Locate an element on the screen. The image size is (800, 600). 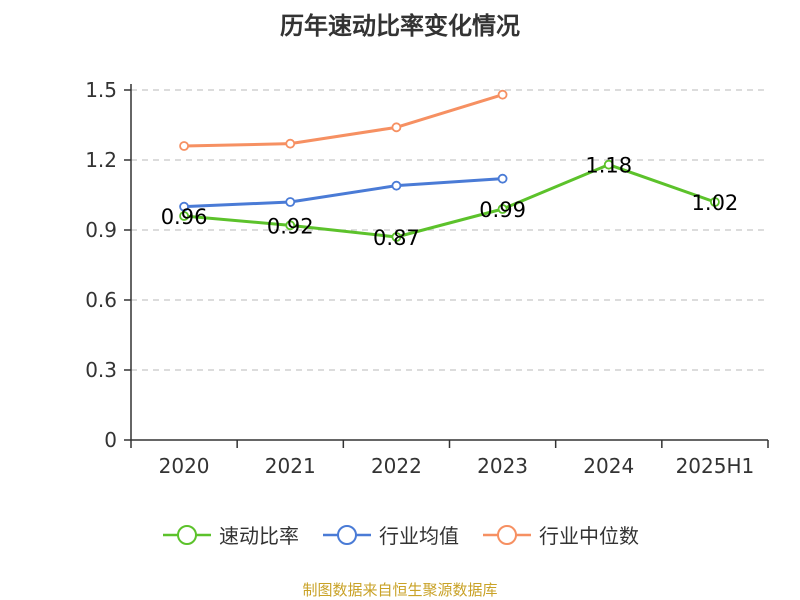
legend-item: 速动比率 is located at coordinates (230, 534).